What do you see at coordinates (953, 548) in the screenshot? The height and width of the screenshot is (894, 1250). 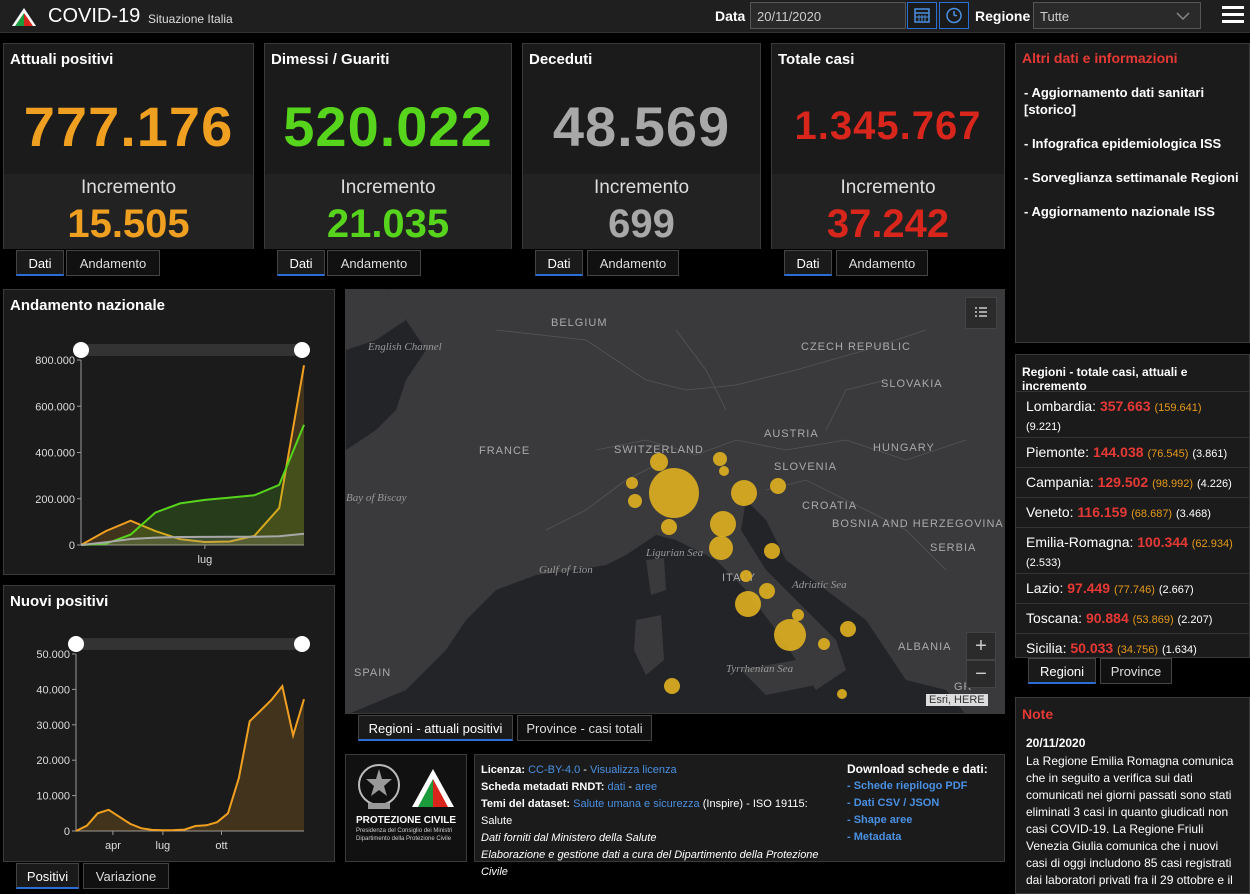 I see `map-label: SERBIA` at bounding box center [953, 548].